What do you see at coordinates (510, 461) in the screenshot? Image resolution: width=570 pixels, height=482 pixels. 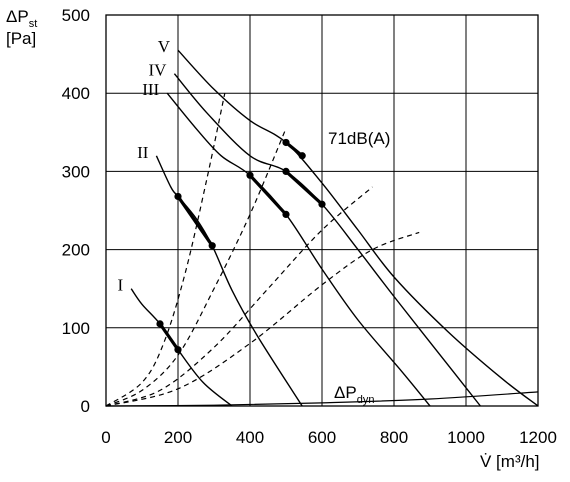 I see `x-axis-title: V̇ [m³/h]` at bounding box center [510, 461].